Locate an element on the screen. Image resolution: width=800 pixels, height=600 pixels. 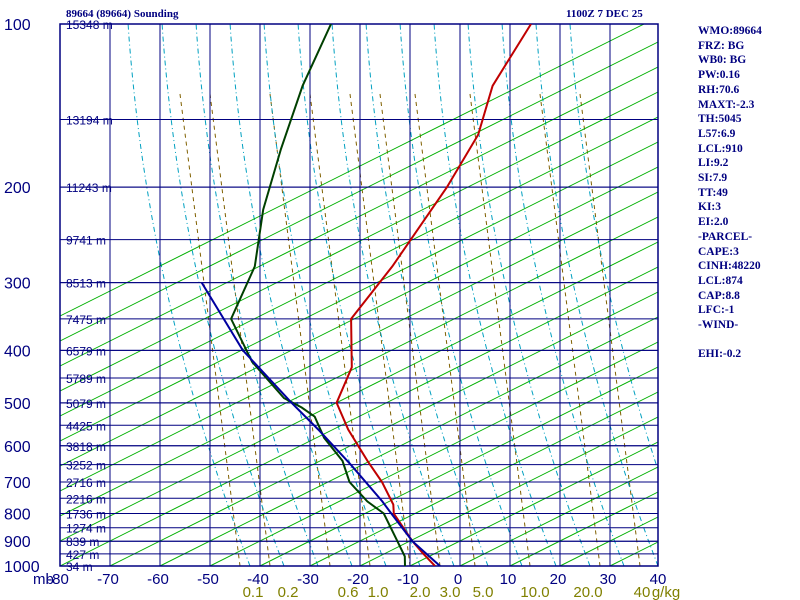
pressure-tick-label: 200 is located at coordinates (17, 188).